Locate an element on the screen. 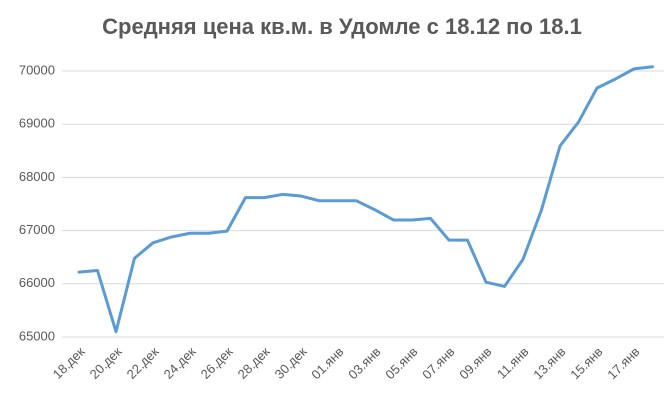 Image resolution: width=669 pixels, height=405 pixels. x-tick-label: 30.дек is located at coordinates (291, 363).